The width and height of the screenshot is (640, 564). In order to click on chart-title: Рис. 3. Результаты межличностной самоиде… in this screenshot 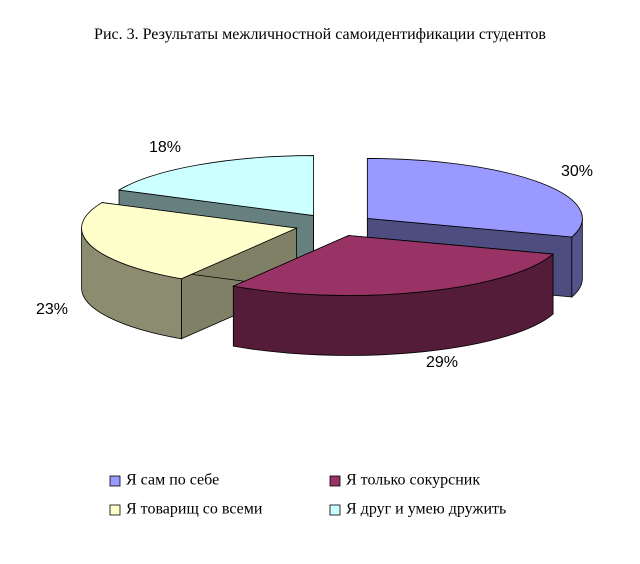, I will do `click(320, 34)`.